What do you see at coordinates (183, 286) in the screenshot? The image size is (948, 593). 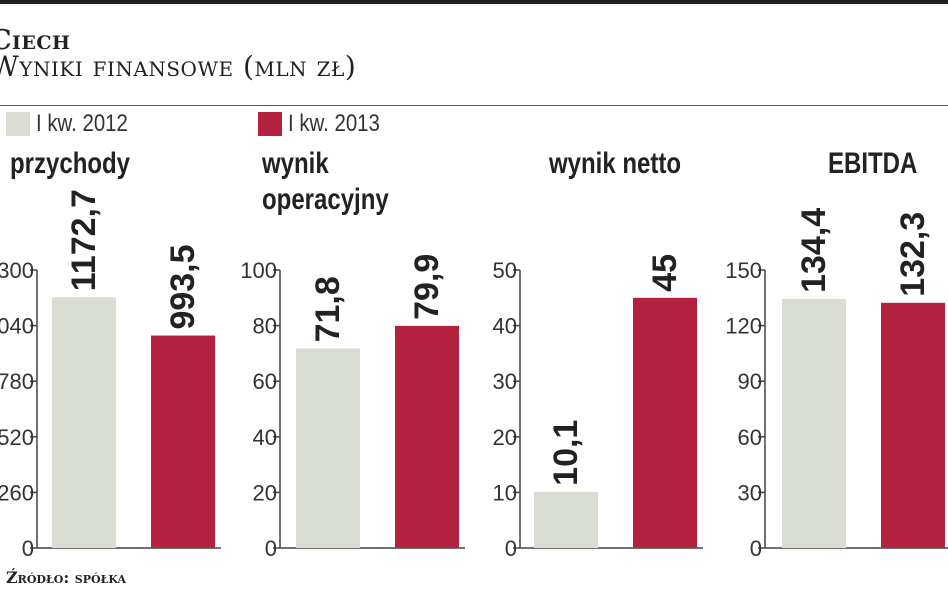 I see `value-label: 993,5` at bounding box center [183, 286].